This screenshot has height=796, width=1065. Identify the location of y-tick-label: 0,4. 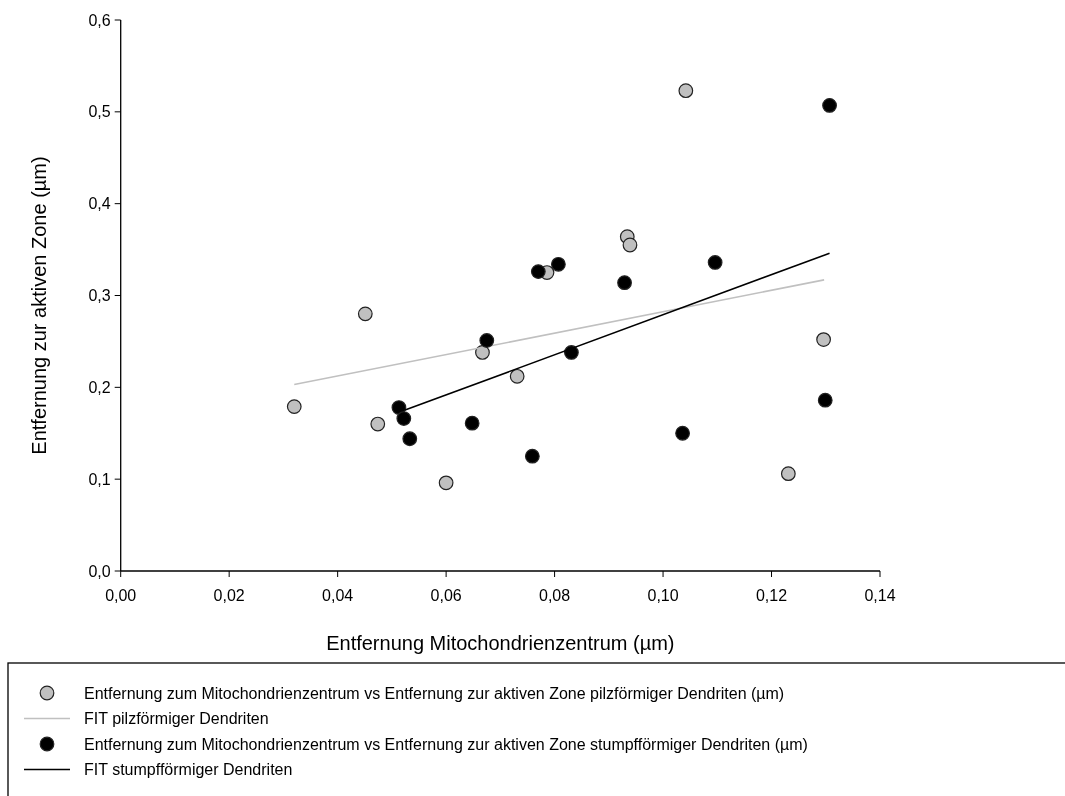
(99, 204).